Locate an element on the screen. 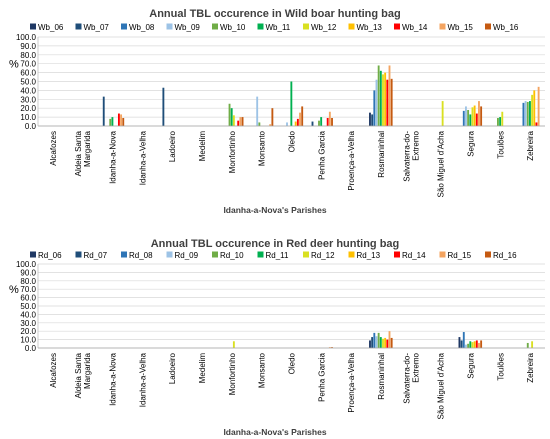 The width and height of the screenshot is (550, 439). legend-label: Wb_13 is located at coordinates (370, 27).